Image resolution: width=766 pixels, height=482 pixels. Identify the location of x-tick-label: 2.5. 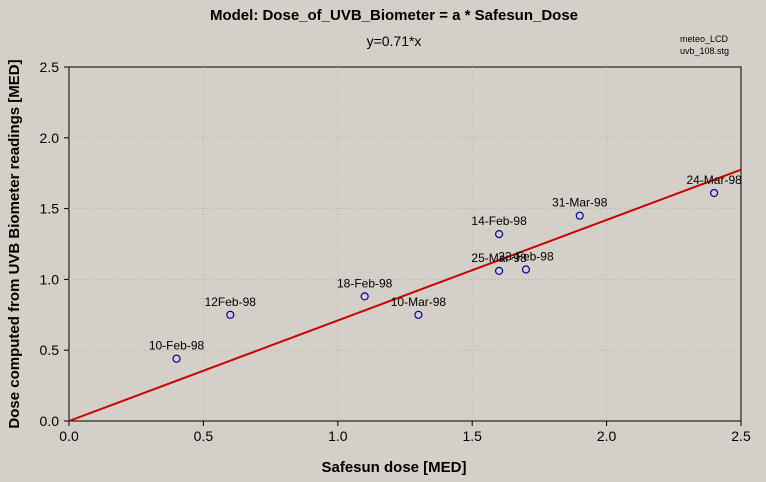
(741, 436).